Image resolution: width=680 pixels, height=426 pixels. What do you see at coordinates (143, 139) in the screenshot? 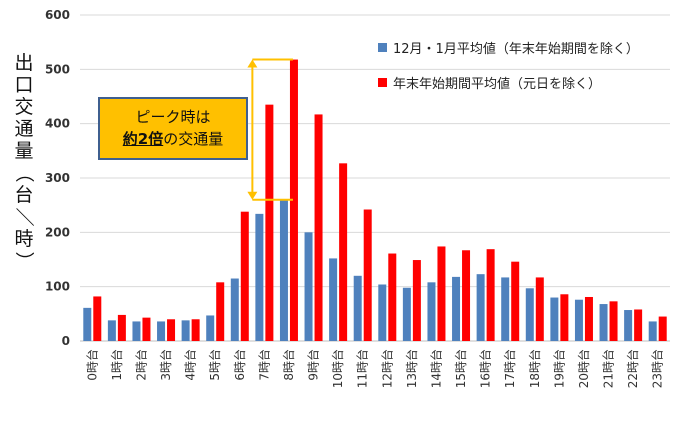
I see `callout-emphasis: 約2倍` at bounding box center [143, 139].